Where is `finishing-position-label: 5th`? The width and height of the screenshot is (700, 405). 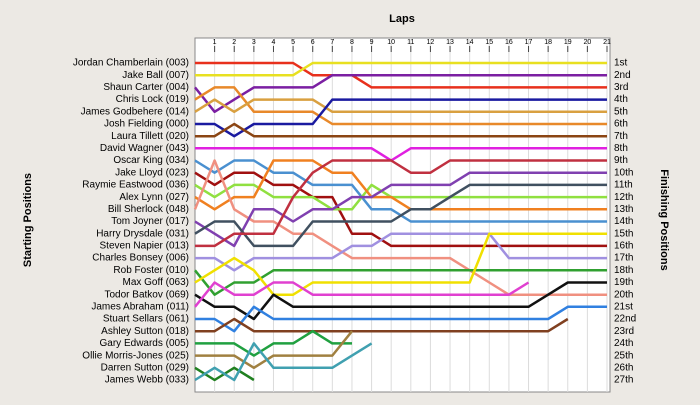 finishing-position-label: 5th is located at coordinates (621, 111).